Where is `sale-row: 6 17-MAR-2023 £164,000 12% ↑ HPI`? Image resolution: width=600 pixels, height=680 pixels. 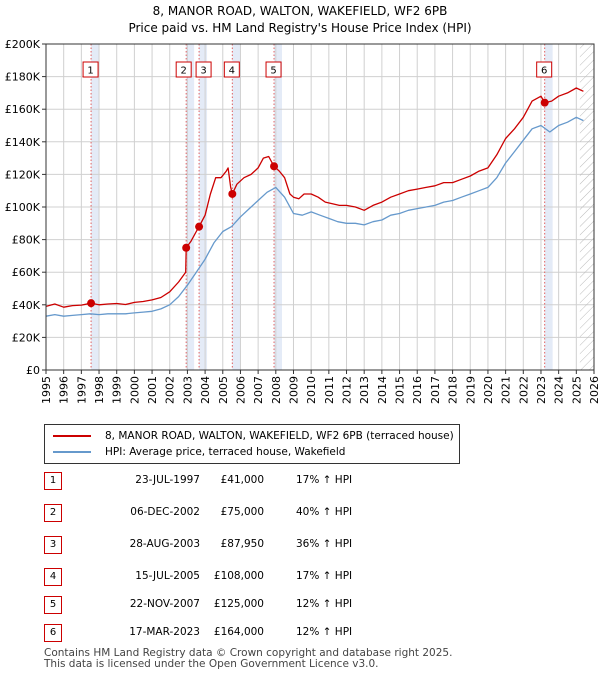 sale-row: 6 17-MAR-2023 £164,000 12% ↑ HPI is located at coordinates (254, 634).